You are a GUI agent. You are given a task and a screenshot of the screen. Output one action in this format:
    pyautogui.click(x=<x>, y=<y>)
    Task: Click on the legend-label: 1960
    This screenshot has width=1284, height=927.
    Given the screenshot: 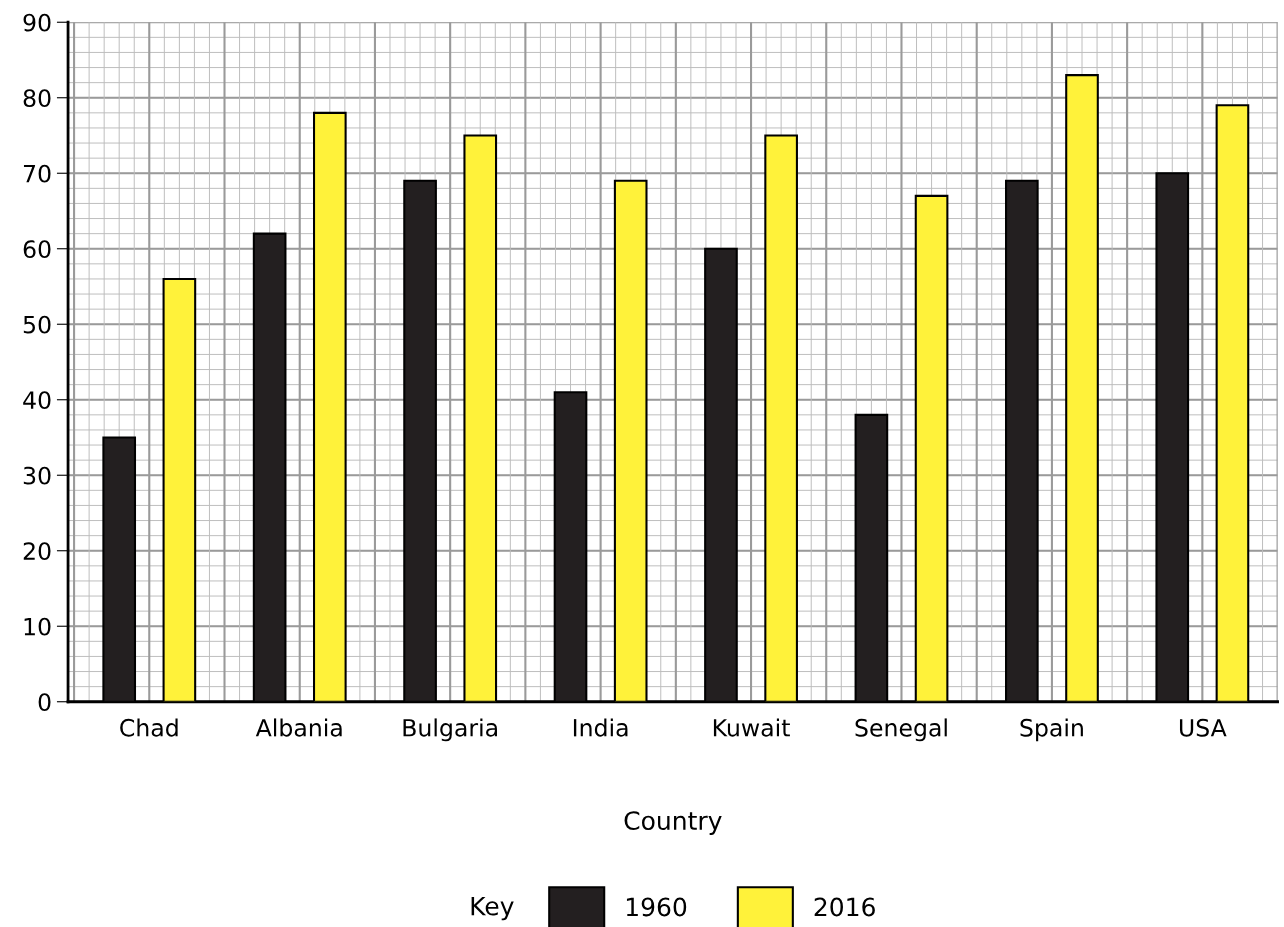 What is the action you would take?
    pyautogui.click(x=656, y=907)
    